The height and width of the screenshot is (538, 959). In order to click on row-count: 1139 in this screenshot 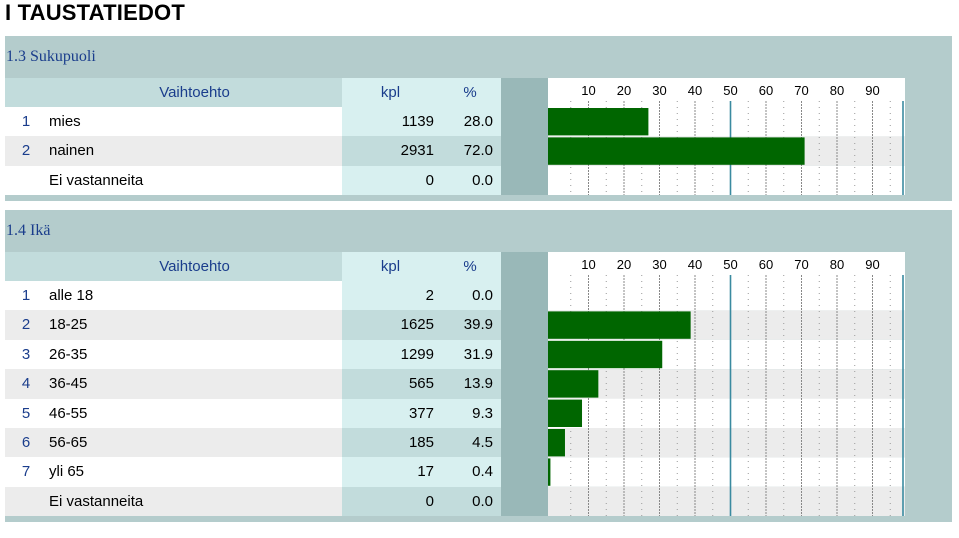, I will do `click(390, 122)`.